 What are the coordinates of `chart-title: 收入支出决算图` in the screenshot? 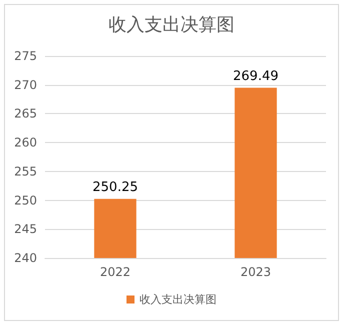 It's located at (171, 25).